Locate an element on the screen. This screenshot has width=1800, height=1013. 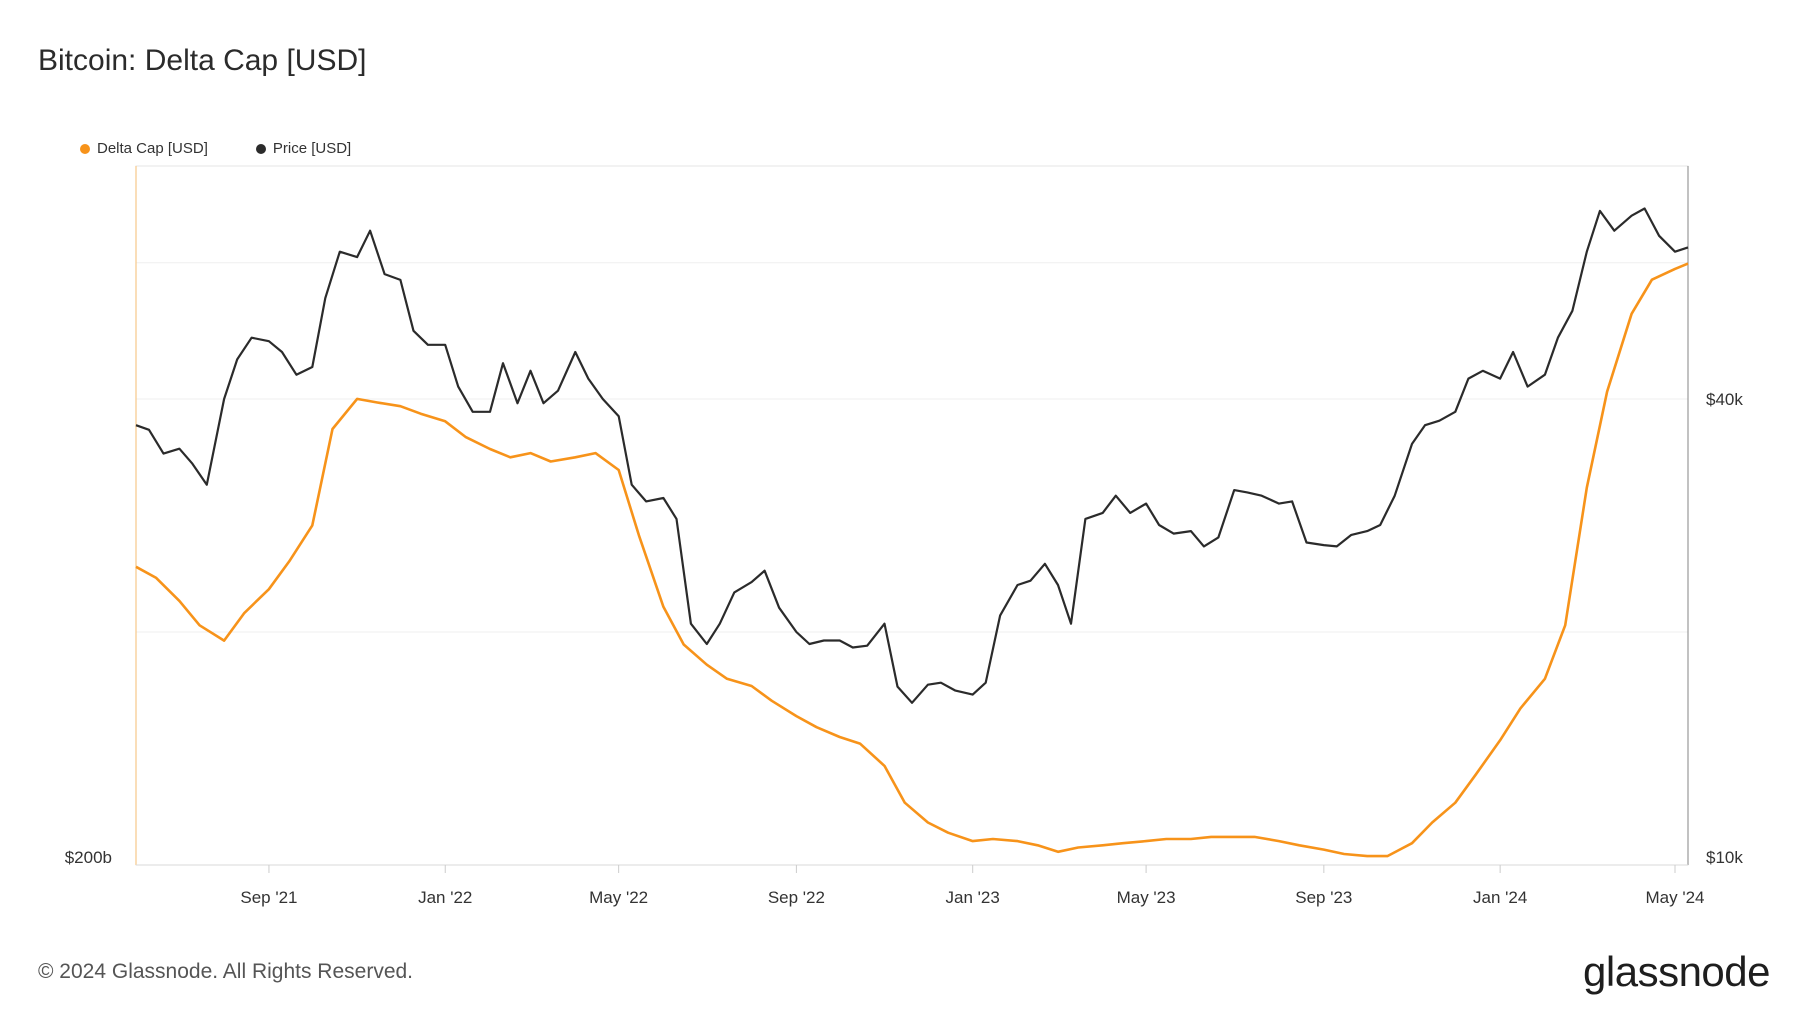
x-tick-label: Sep '23 is located at coordinates (1323, 897).